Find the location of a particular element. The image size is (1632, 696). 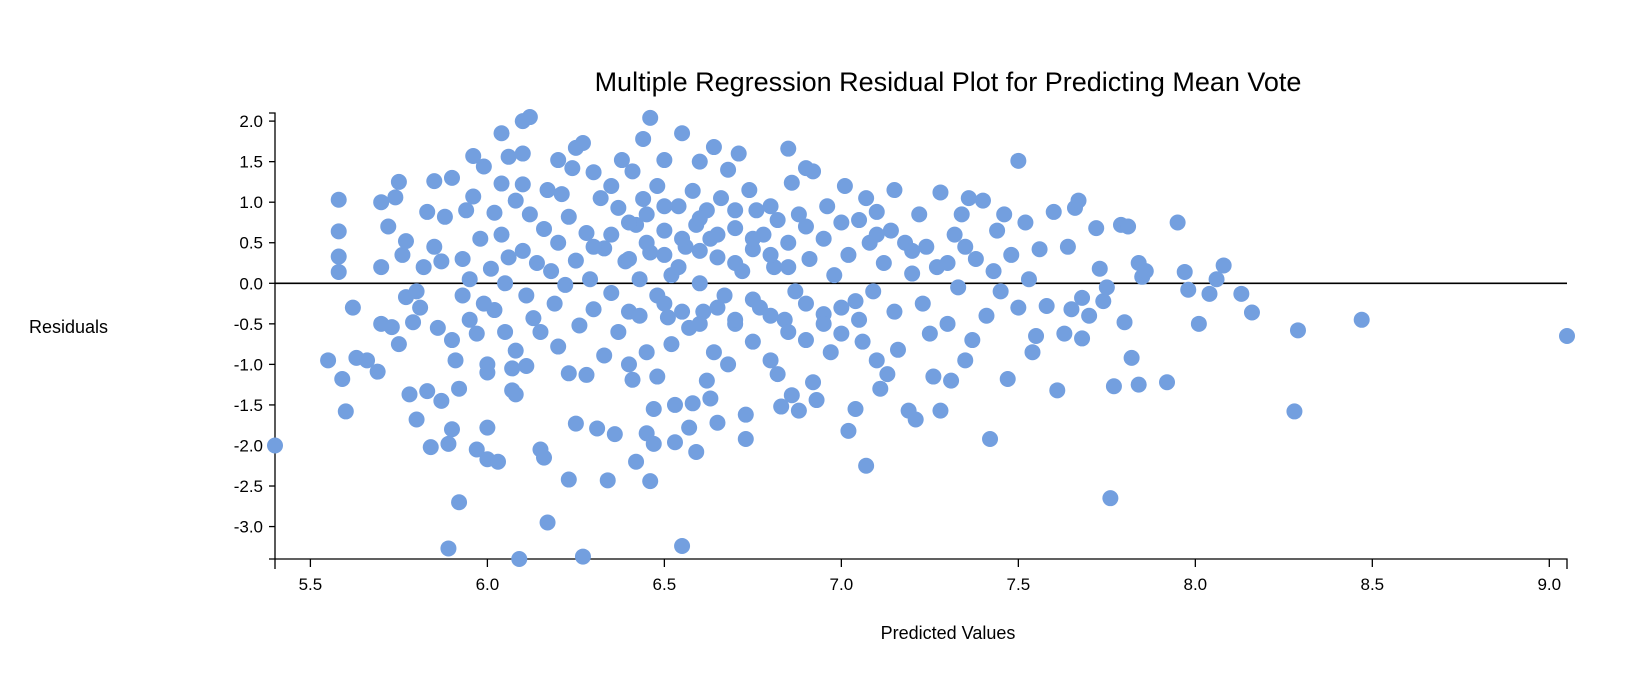

y-tick-label: 0.5 is located at coordinates (251, 243).